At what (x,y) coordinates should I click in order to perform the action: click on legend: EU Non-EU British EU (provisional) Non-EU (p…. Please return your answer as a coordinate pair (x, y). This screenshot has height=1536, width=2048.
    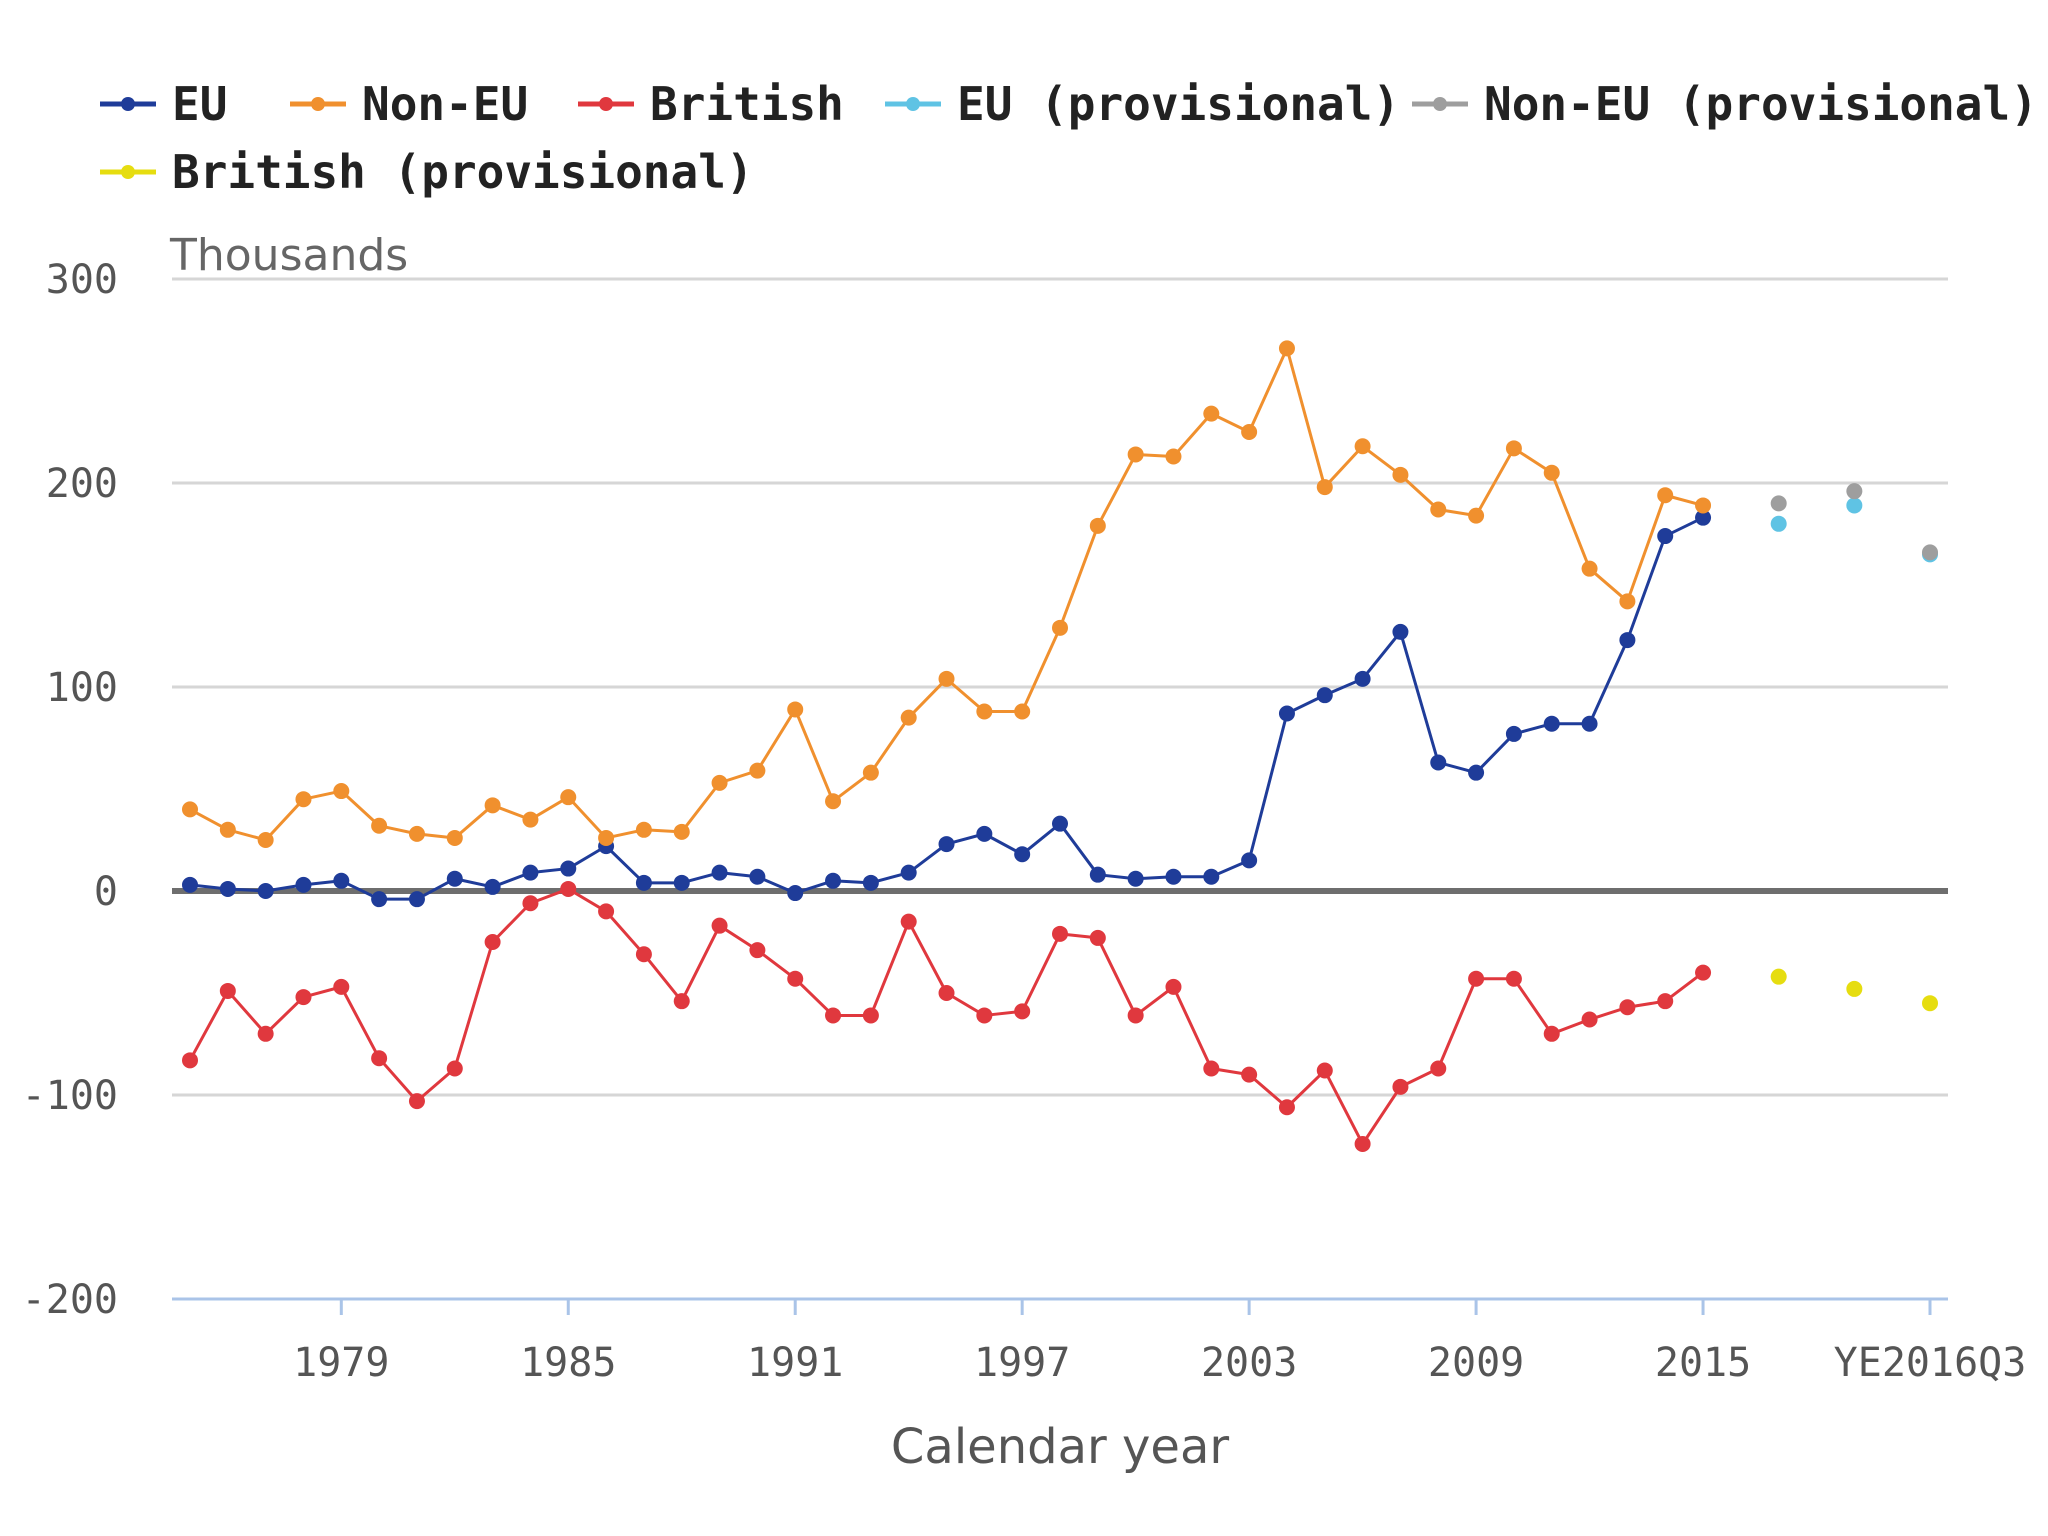
    Looking at the image, I should click on (1069, 138).